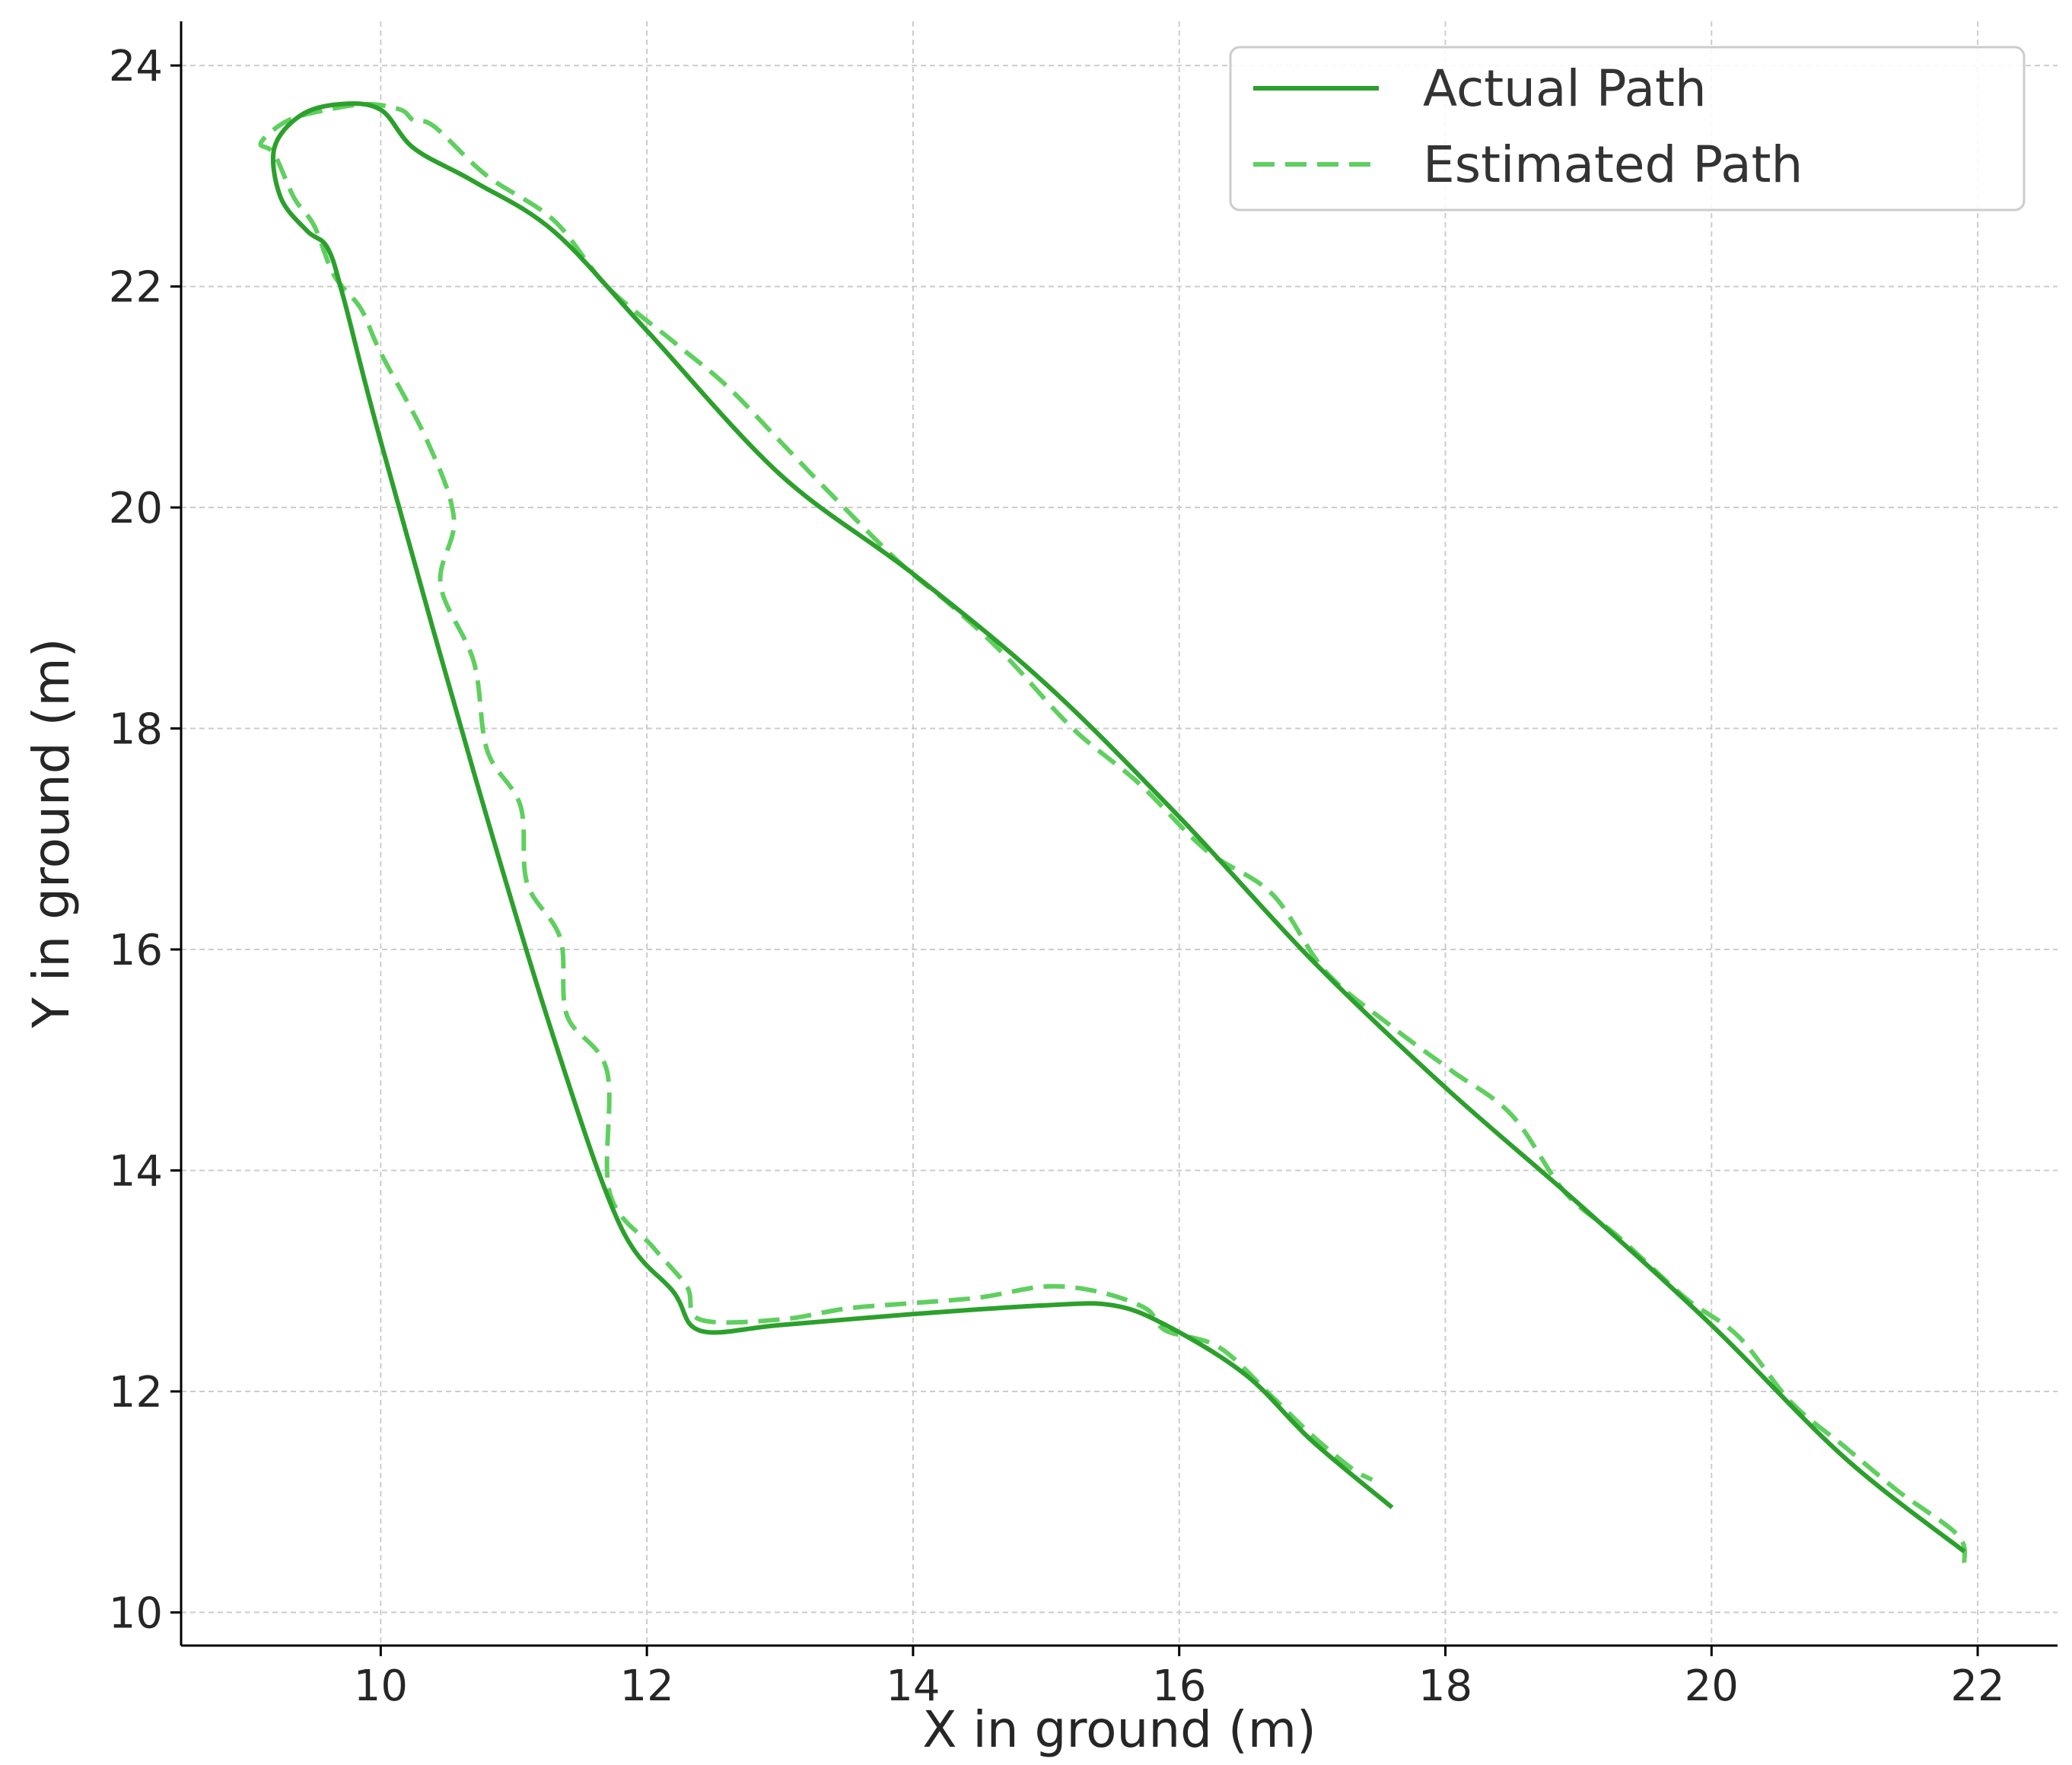  What do you see at coordinates (136, 288) in the screenshot?
I see `y-tick-label: 22` at bounding box center [136, 288].